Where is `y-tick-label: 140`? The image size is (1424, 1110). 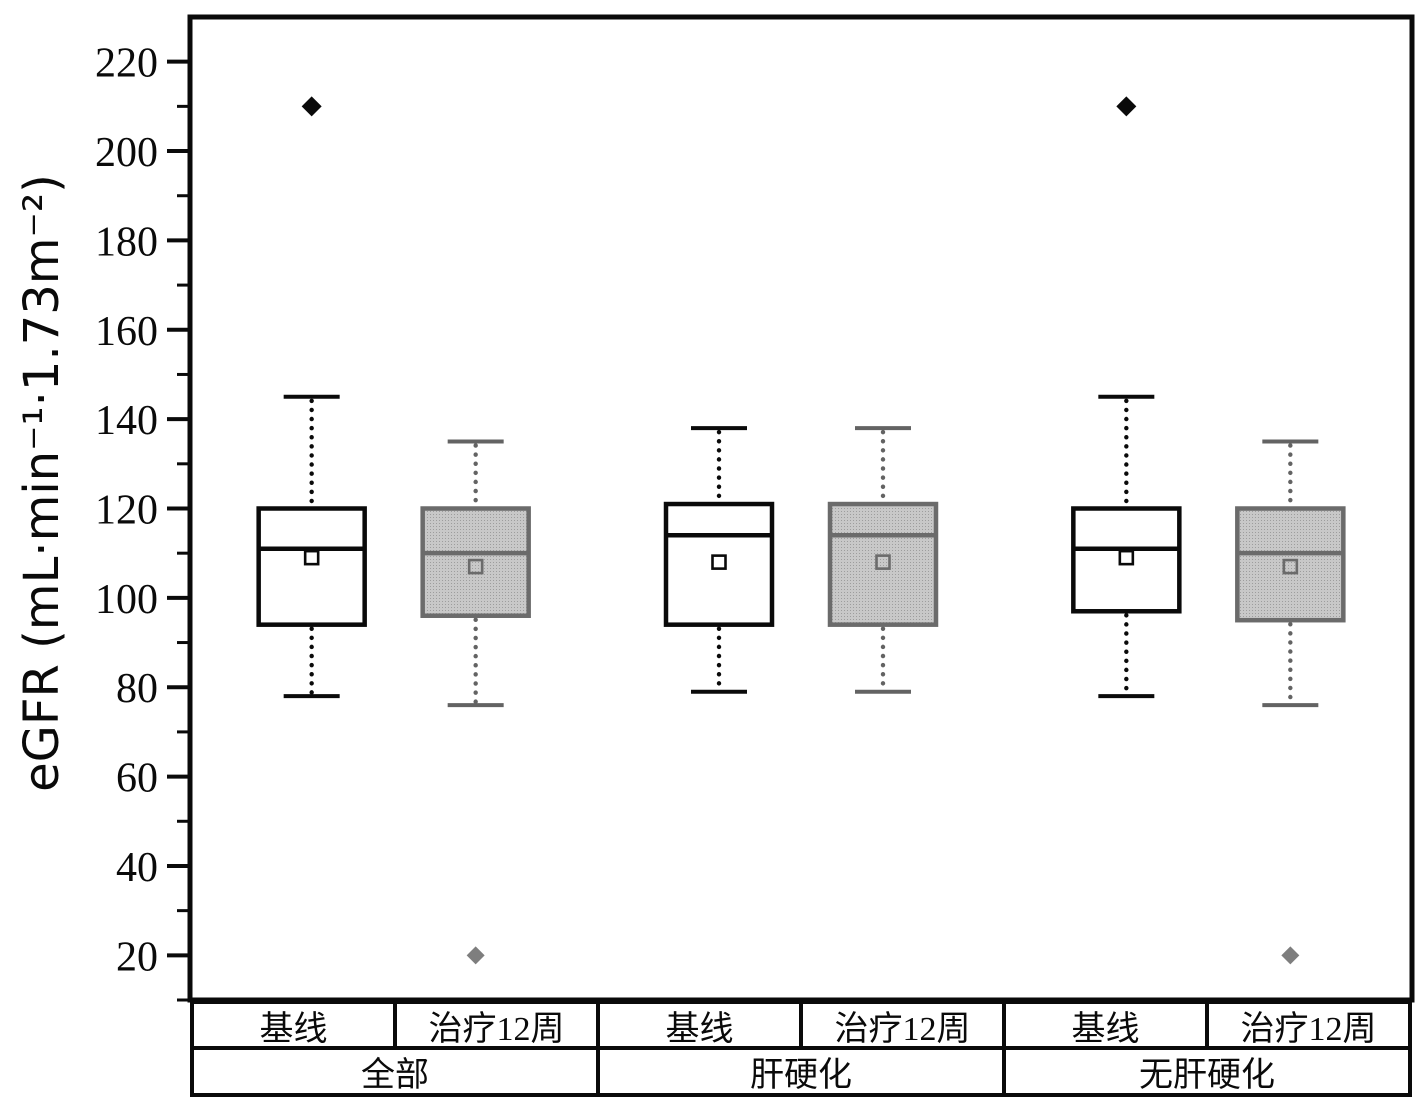
y-tick-label: 140 is located at coordinates (126, 421).